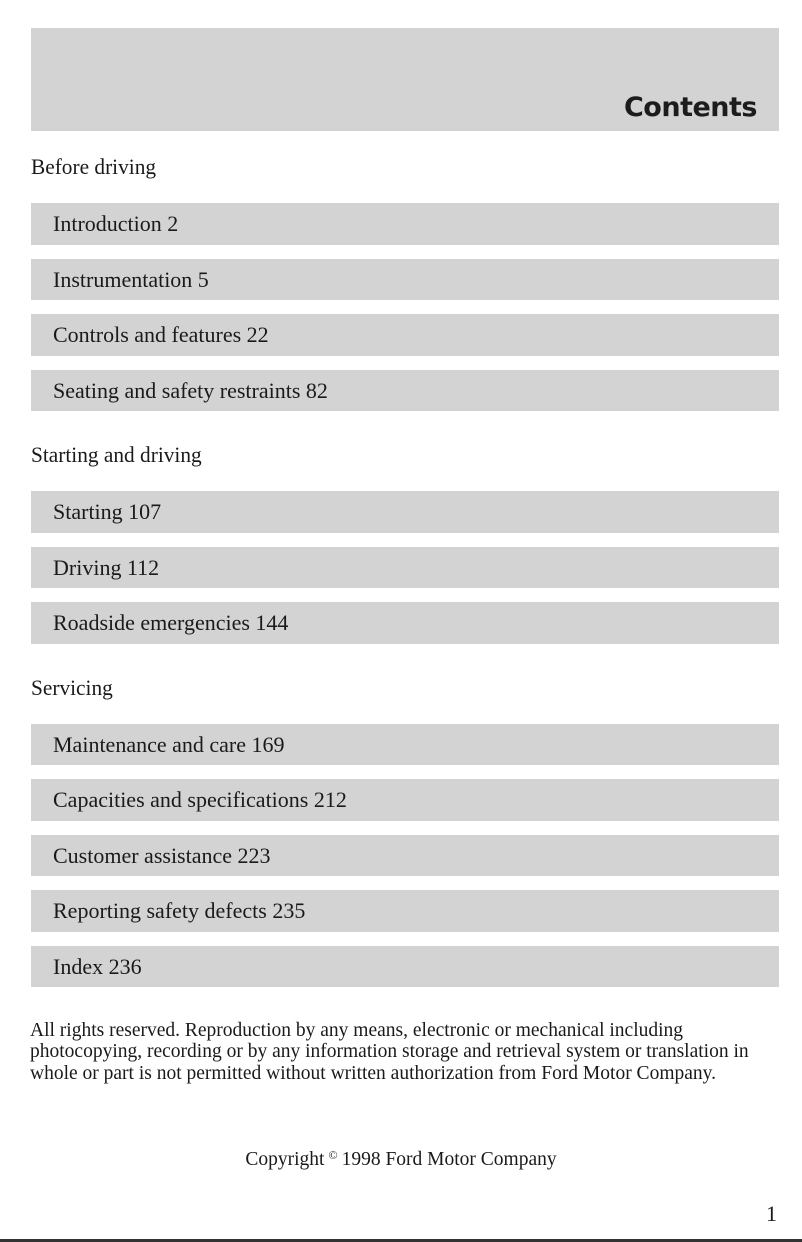 This screenshot has width=802, height=1242. Describe the element at coordinates (405, 855) in the screenshot. I see `toc-entry: Customer assistance 223` at that location.